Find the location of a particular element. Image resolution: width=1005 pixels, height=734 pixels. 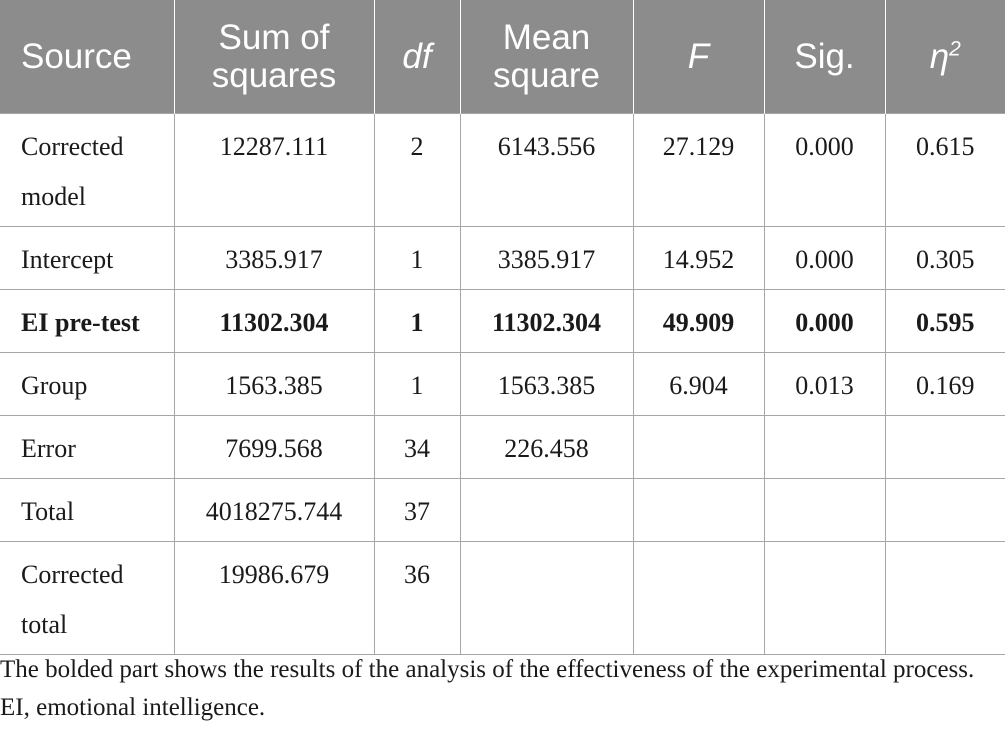

cell-df: 2 is located at coordinates (417, 170).